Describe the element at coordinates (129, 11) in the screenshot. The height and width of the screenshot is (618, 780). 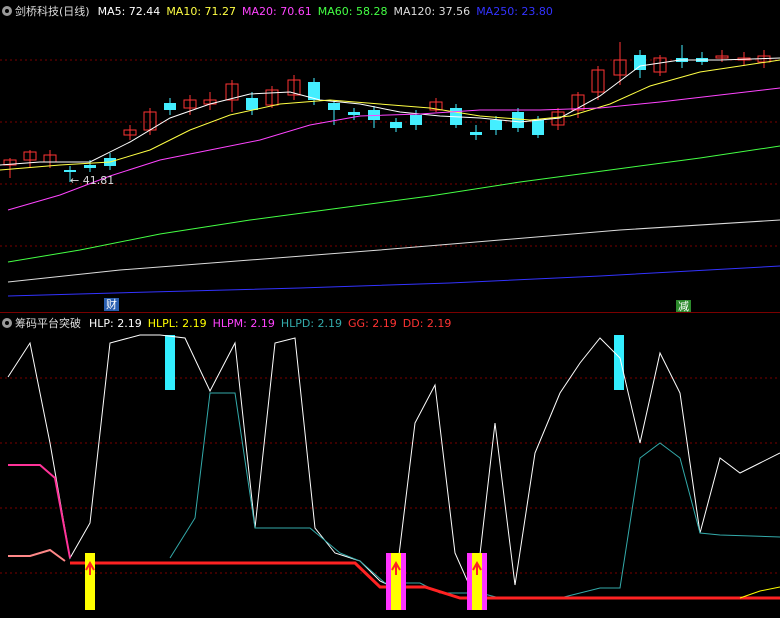
I see `ma-legend-item: MA5: 72.44` at that location.